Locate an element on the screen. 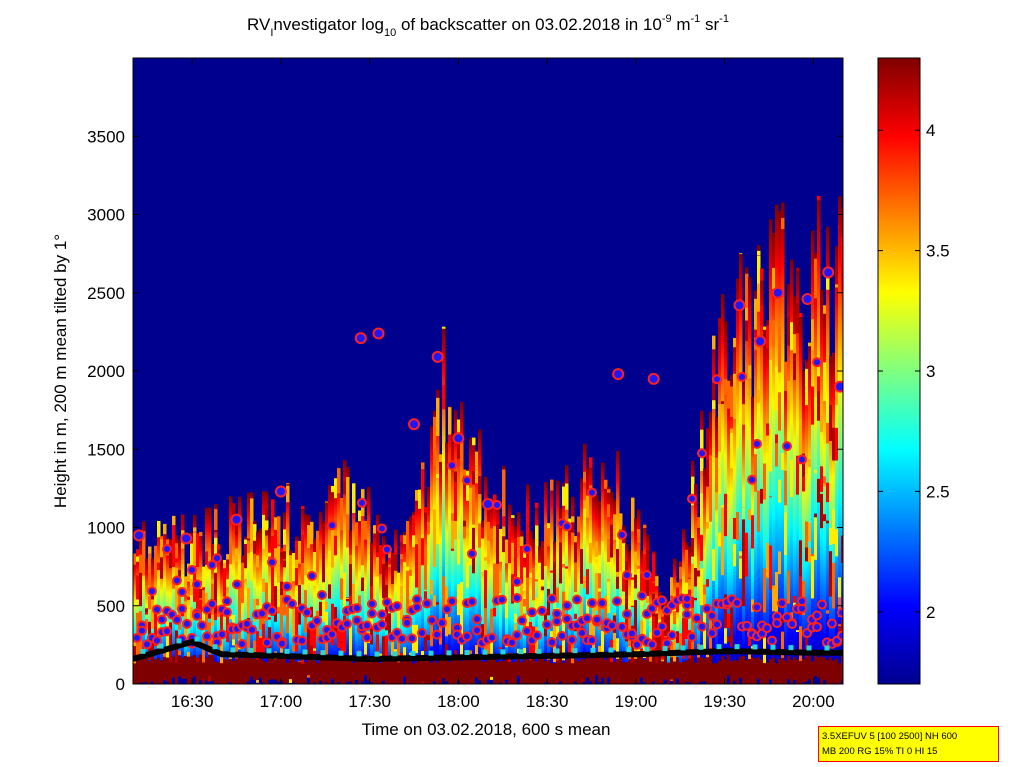 This screenshot has height=767, width=1023. info-line-1: 3.5XEFUV 5 [100 2500] NH 600 is located at coordinates (890, 736).